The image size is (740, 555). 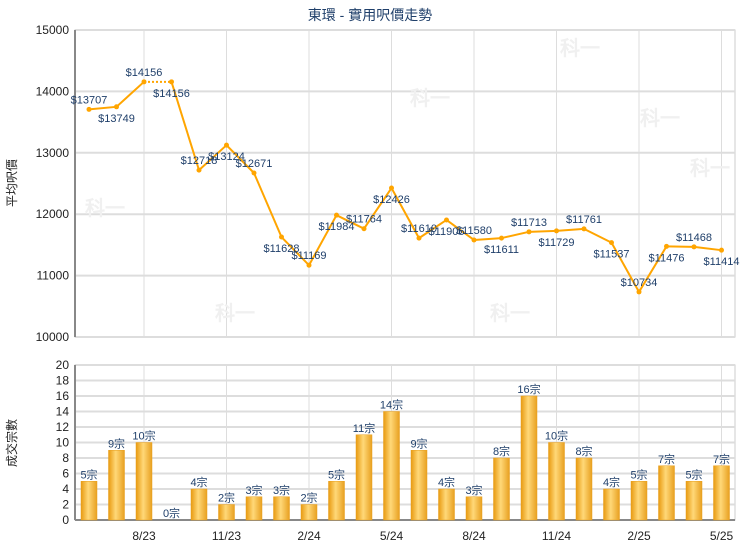 What do you see at coordinates (667, 258) in the screenshot?
I see `line-data-label: $11476` at bounding box center [667, 258].